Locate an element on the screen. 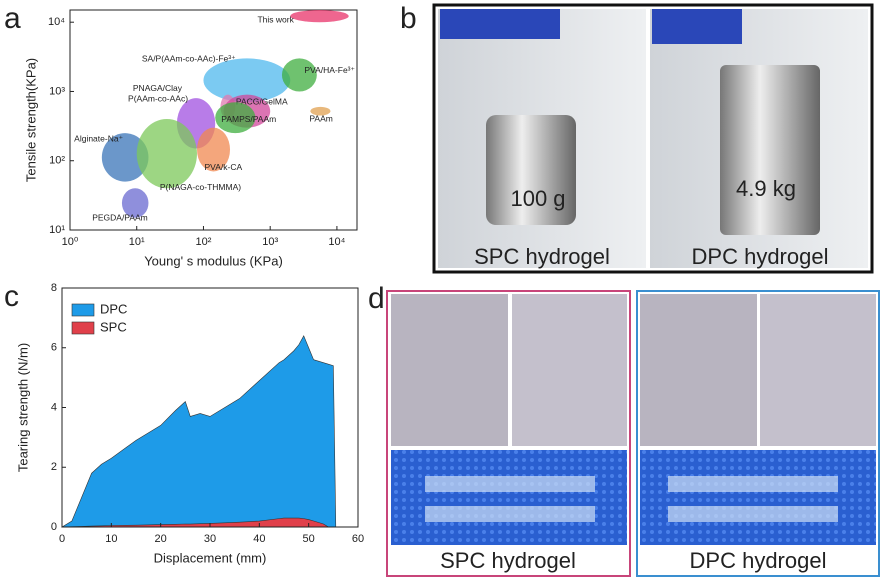 The width and height of the screenshot is (880, 582). y-tick-label: 8 is located at coordinates (54, 288).